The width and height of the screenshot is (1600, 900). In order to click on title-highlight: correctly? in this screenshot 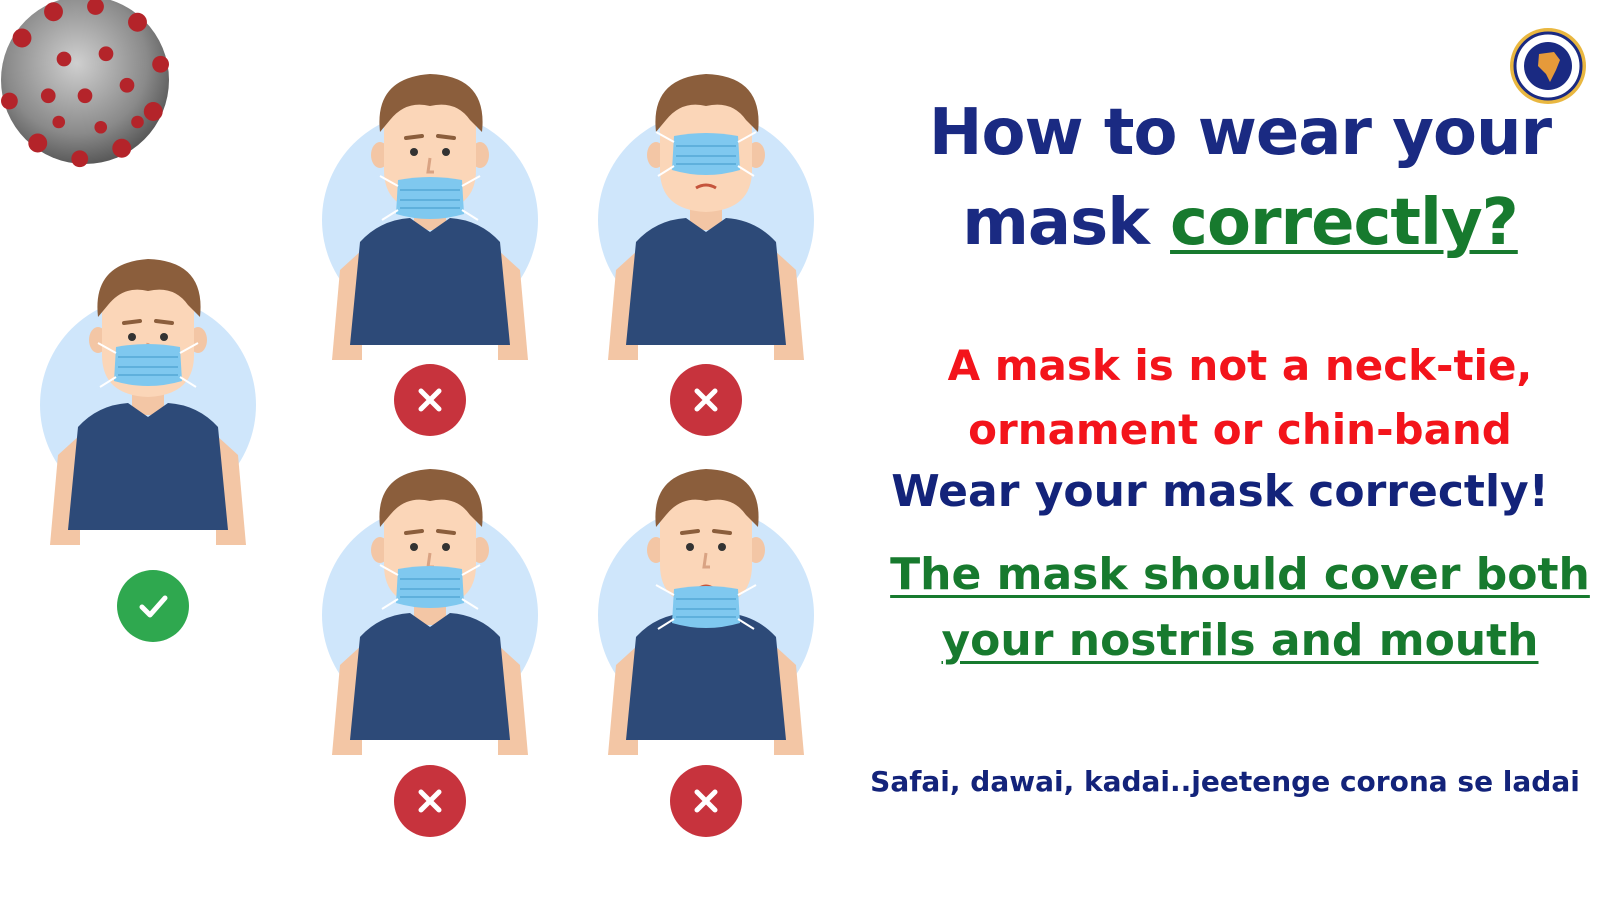, I will do `click(1344, 223)`.